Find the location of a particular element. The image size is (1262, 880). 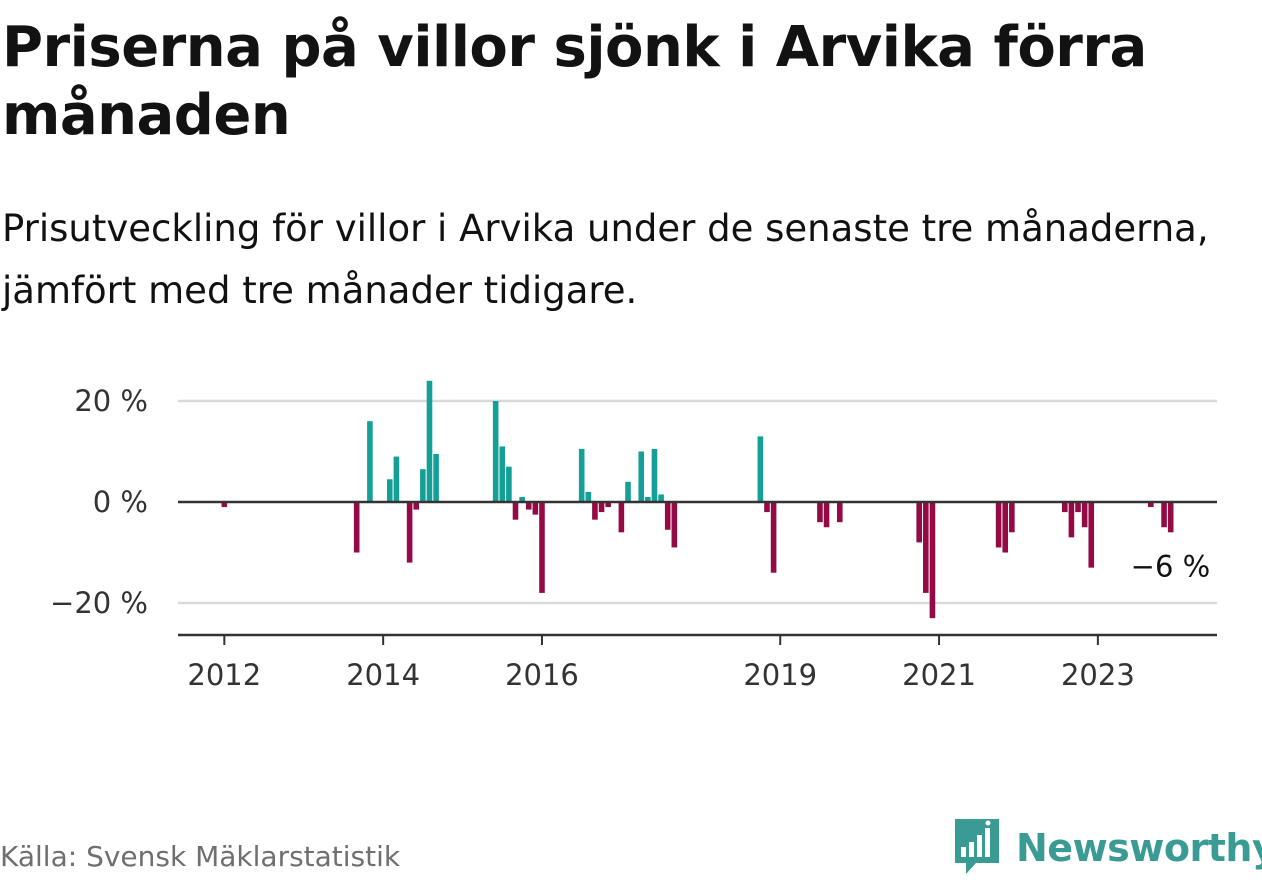

x-tick-label: 2012 is located at coordinates (224, 675).